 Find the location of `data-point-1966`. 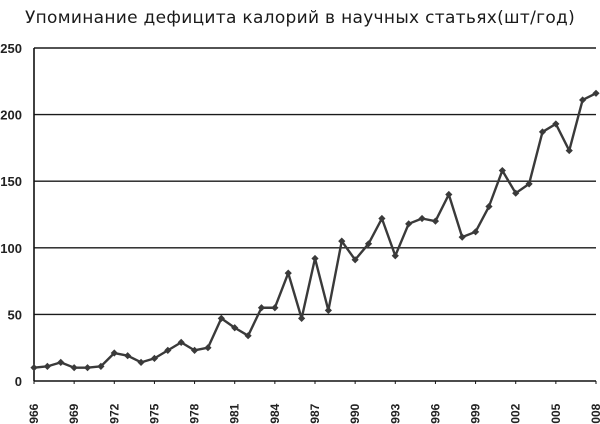

data-point-1966 is located at coordinates (34, 368).